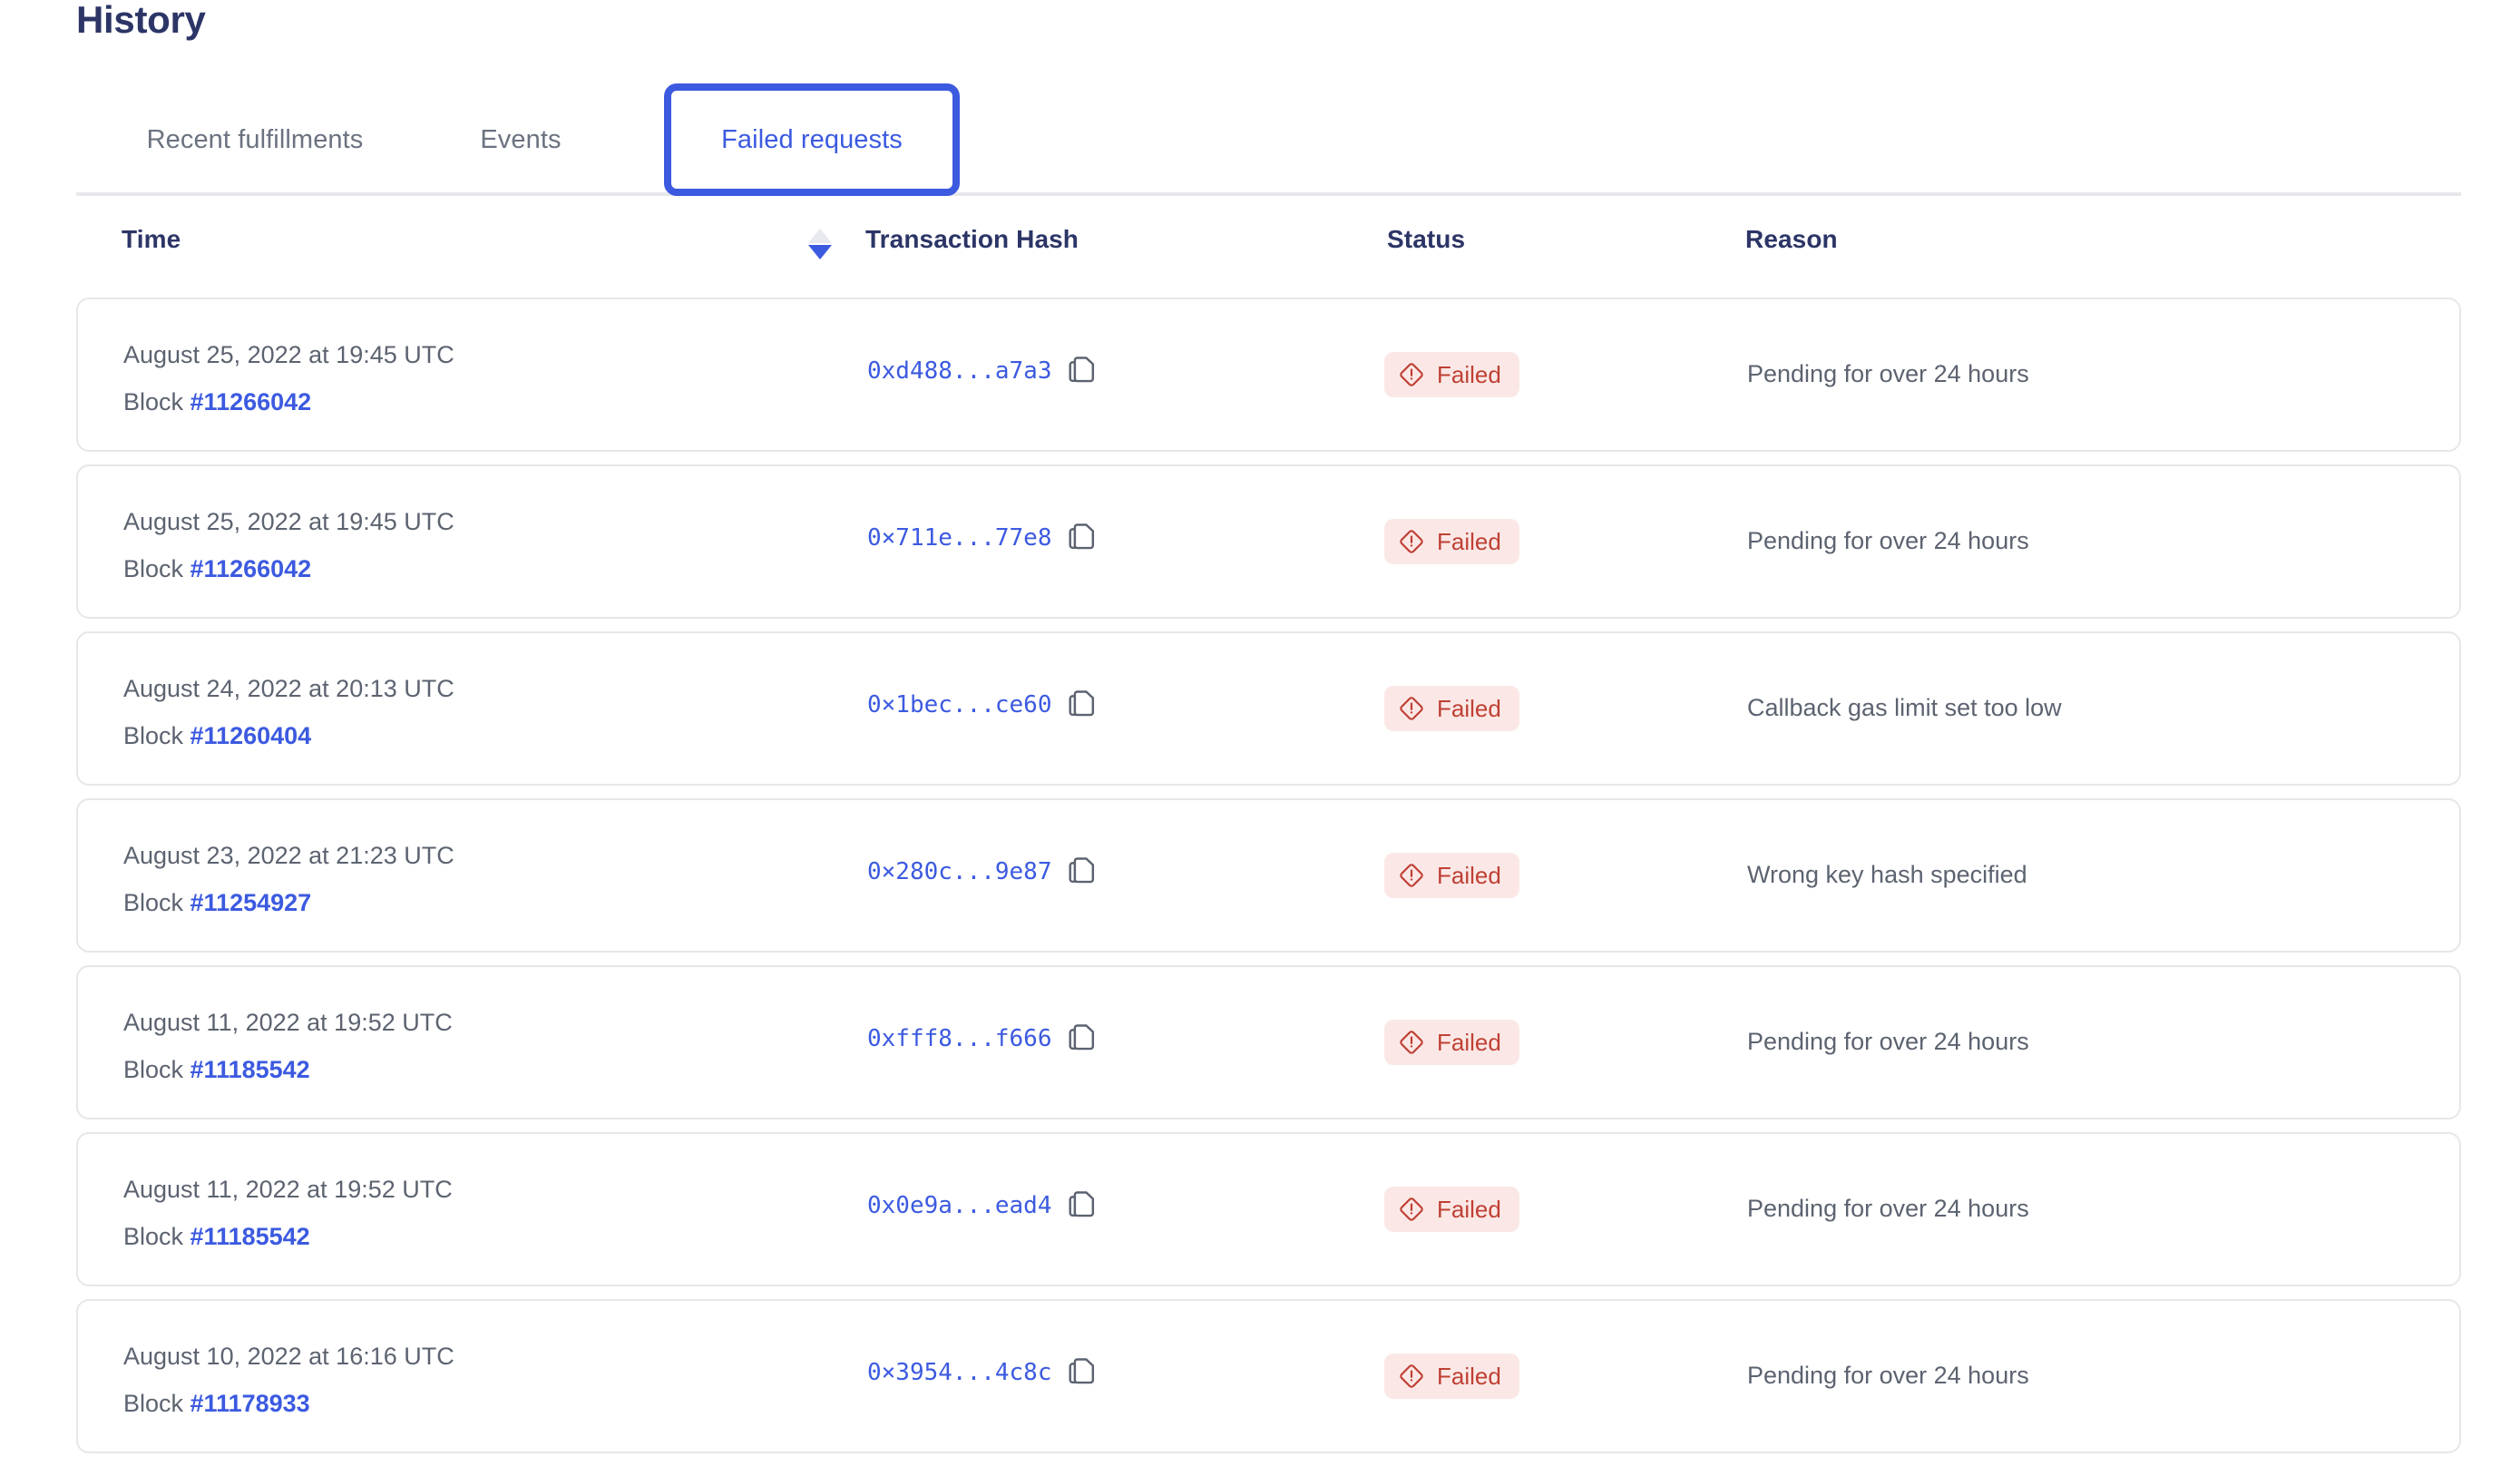 This screenshot has height=1466, width=2520. What do you see at coordinates (521, 139) in the screenshot?
I see `tab-events: Events` at bounding box center [521, 139].